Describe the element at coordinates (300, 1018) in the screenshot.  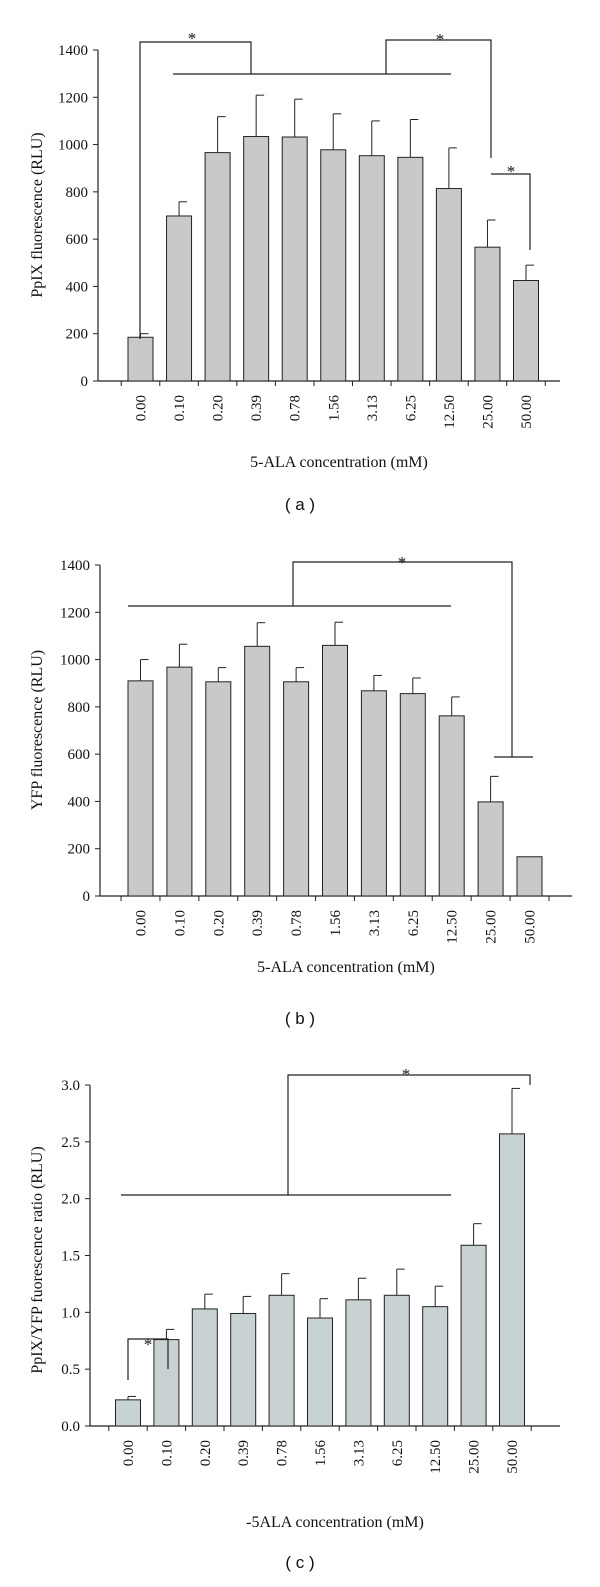
I see `panel-label-b: ( b )` at that location.